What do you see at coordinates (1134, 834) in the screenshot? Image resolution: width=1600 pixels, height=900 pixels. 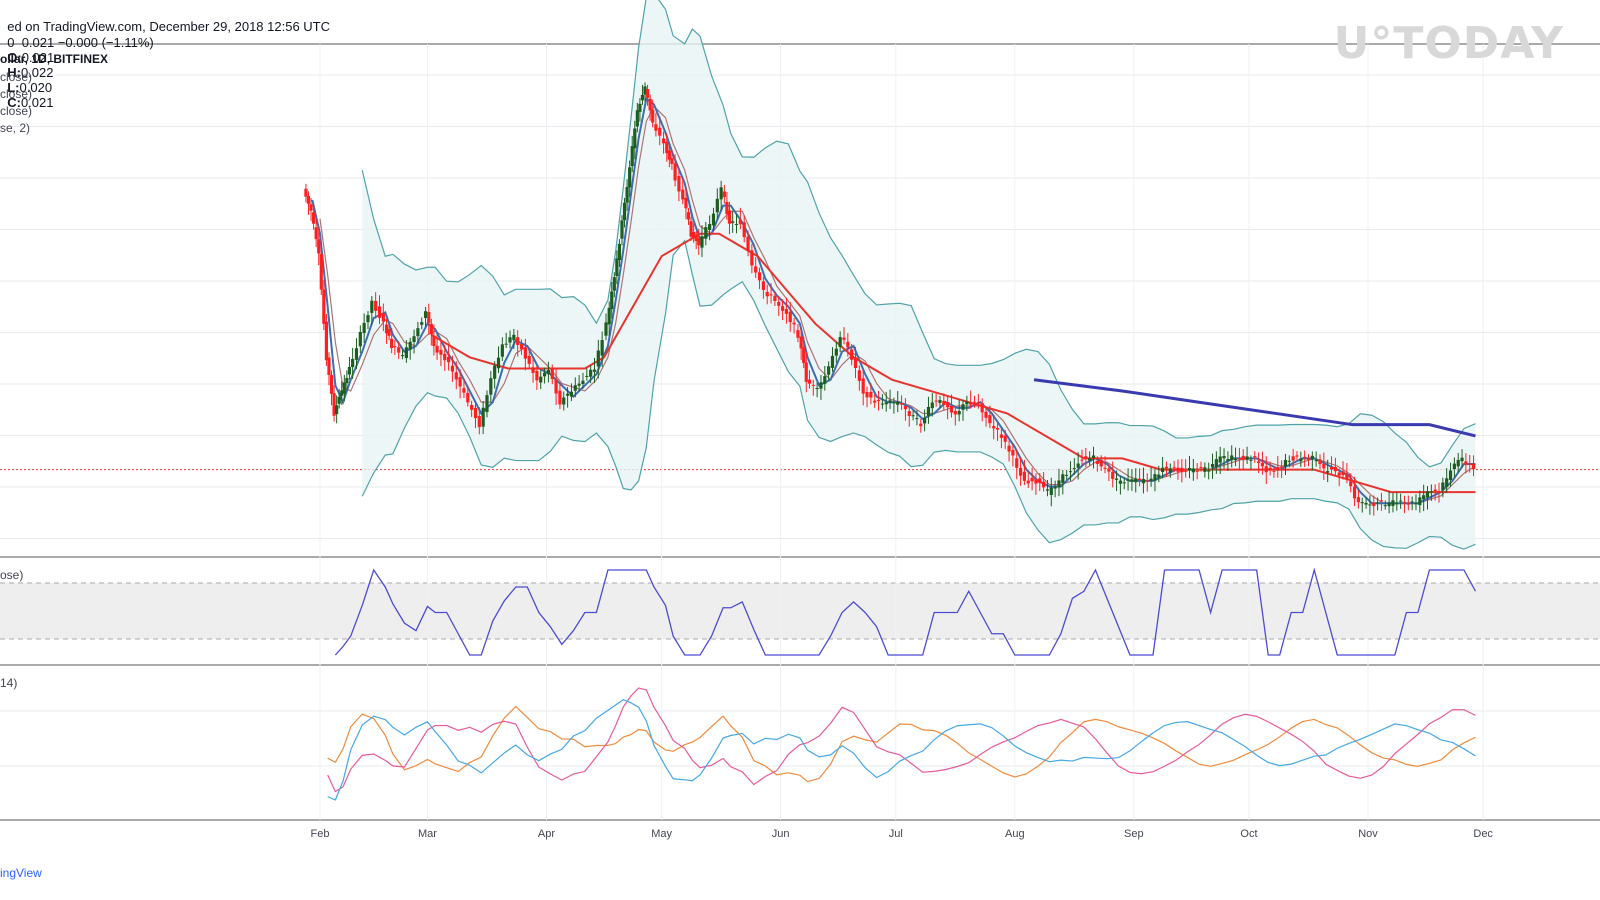 I see `x-tick-label: Sep` at bounding box center [1134, 834].